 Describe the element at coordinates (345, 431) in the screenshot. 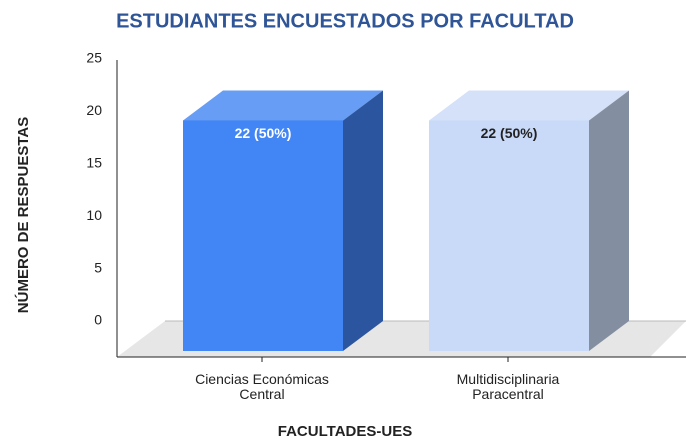

I see `x-axis-title: FACULTADES-UES` at that location.